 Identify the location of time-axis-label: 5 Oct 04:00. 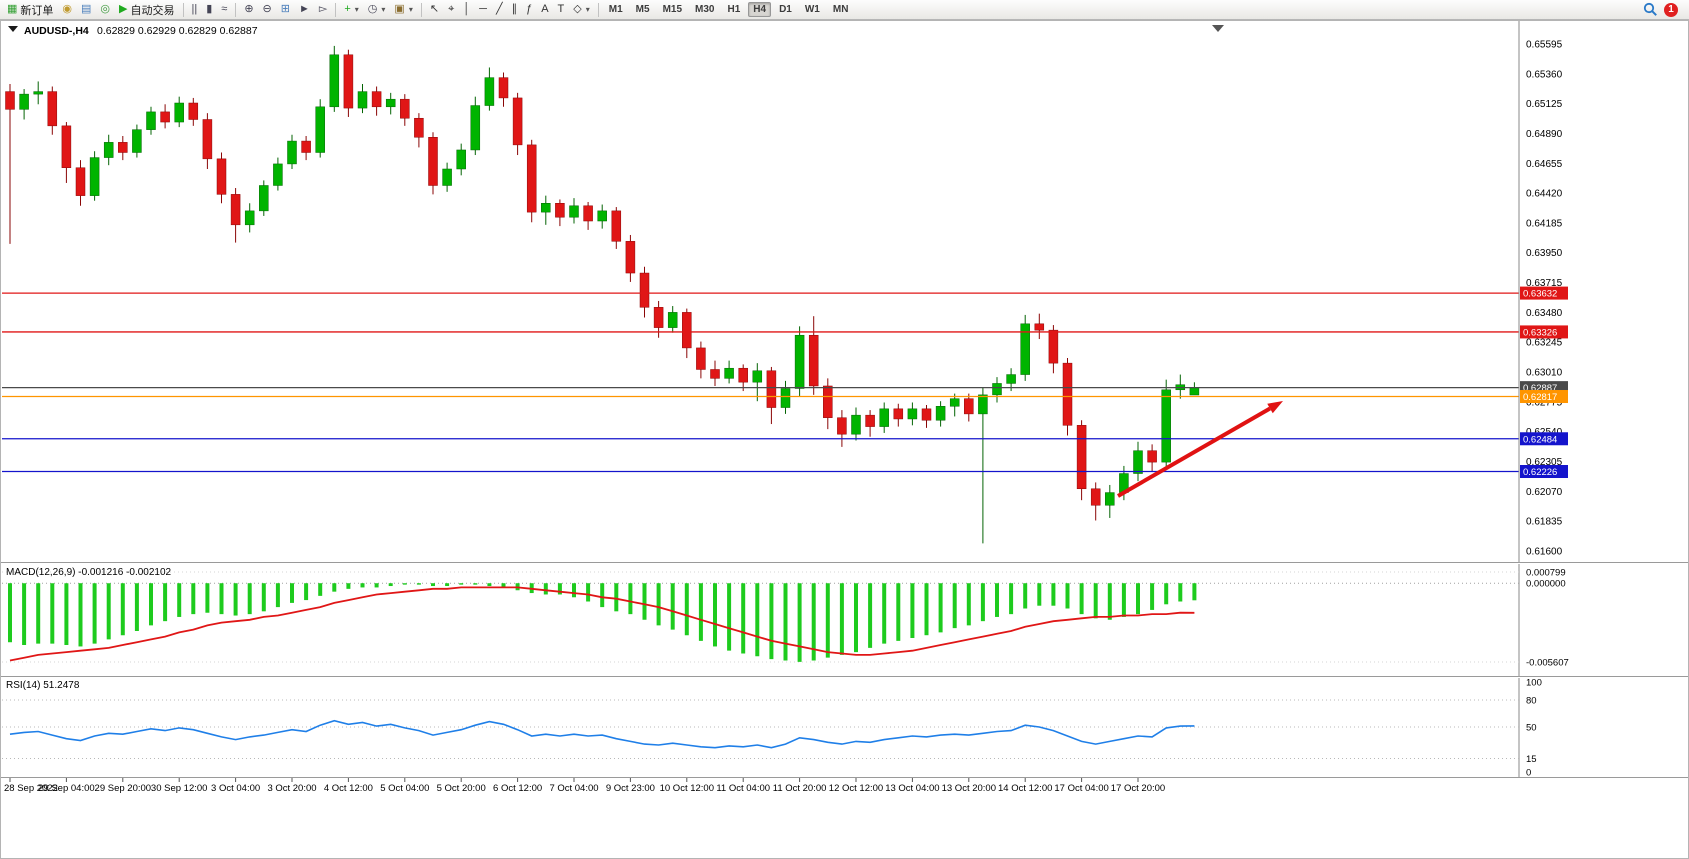
(404, 788).